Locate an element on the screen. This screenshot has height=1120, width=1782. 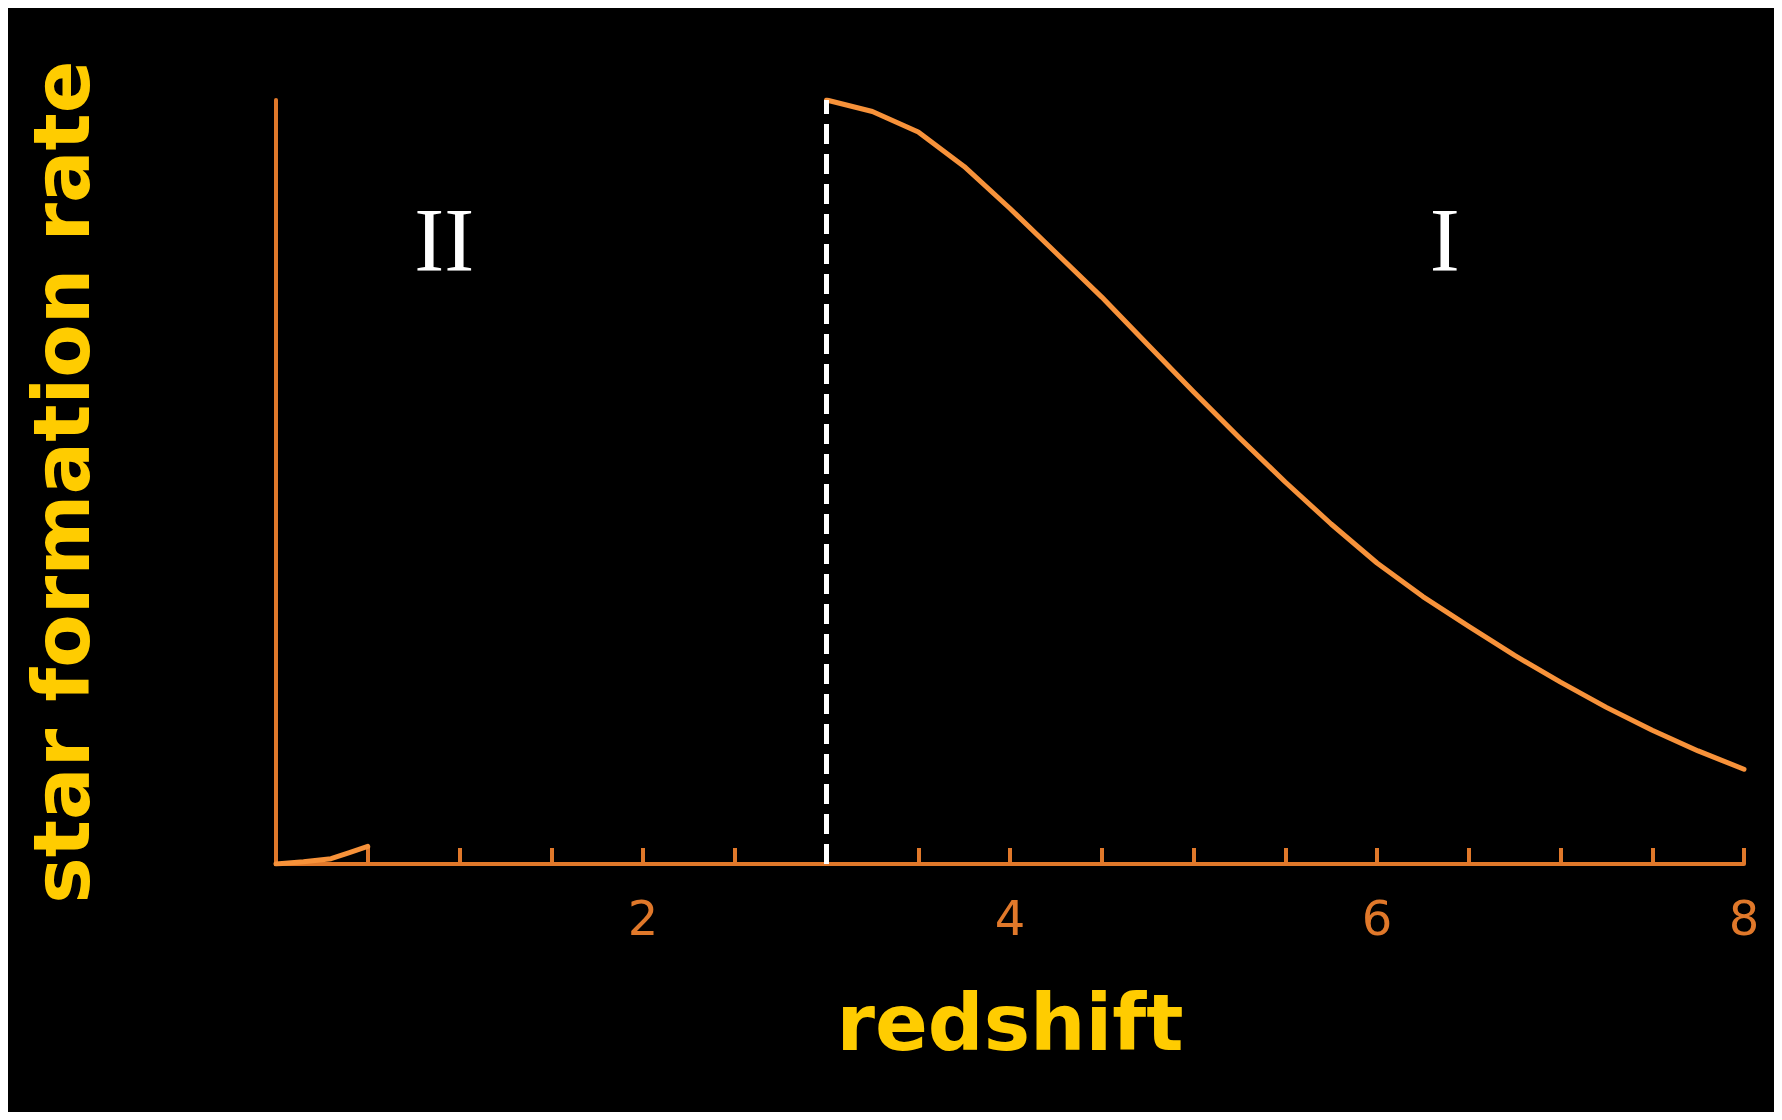
x-tick-label: 2 is located at coordinates (643, 918).